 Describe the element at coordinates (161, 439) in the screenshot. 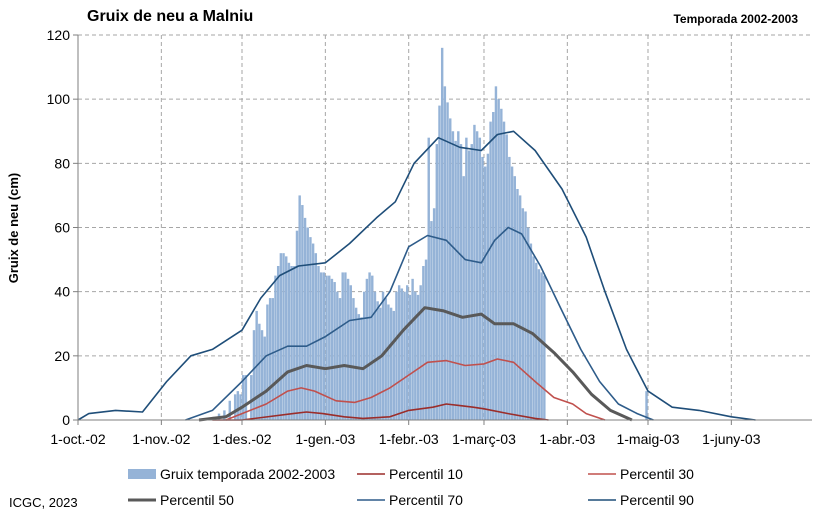

I see `x-tick-label: 1-nov.-02` at that location.